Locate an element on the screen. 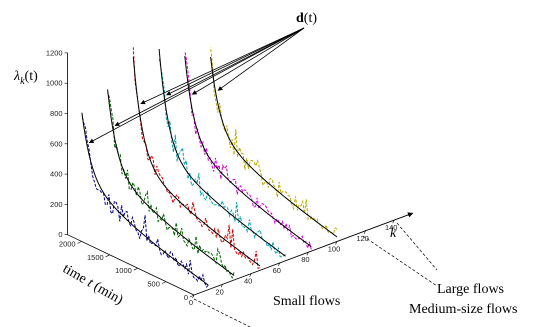  z-tick-label: 0 is located at coordinates (60, 234).